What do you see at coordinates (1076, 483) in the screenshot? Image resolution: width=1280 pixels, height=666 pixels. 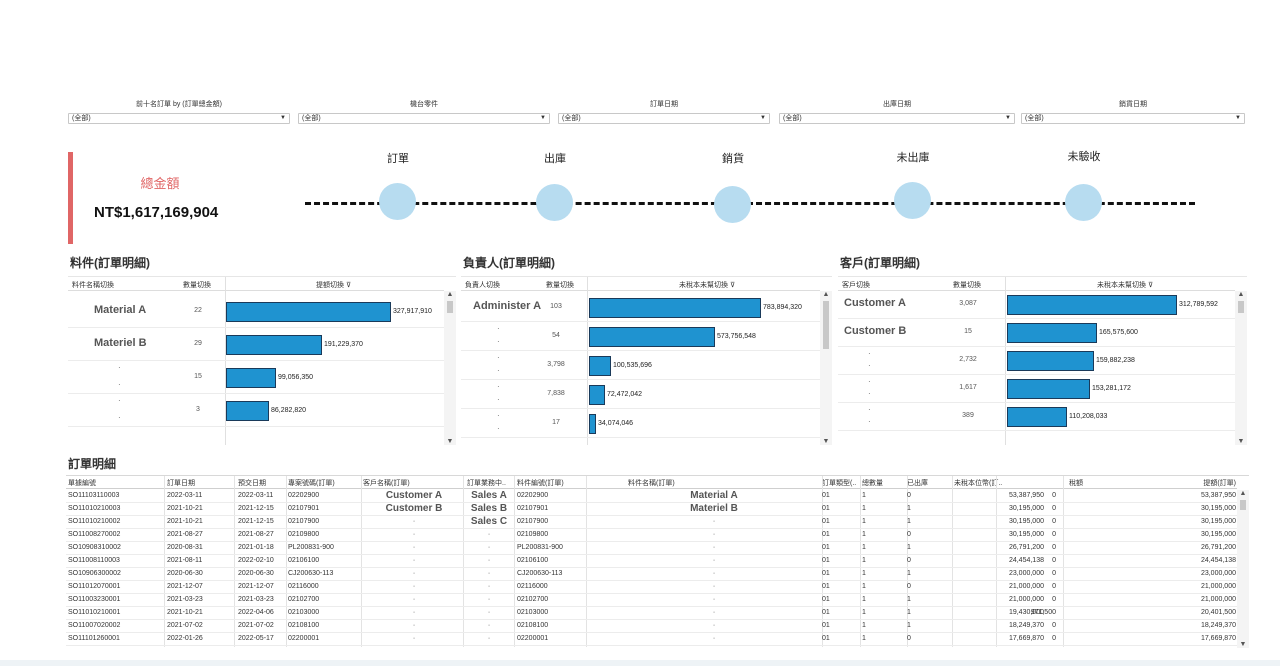 I see `detail-header-cell: 稅額` at bounding box center [1076, 483].